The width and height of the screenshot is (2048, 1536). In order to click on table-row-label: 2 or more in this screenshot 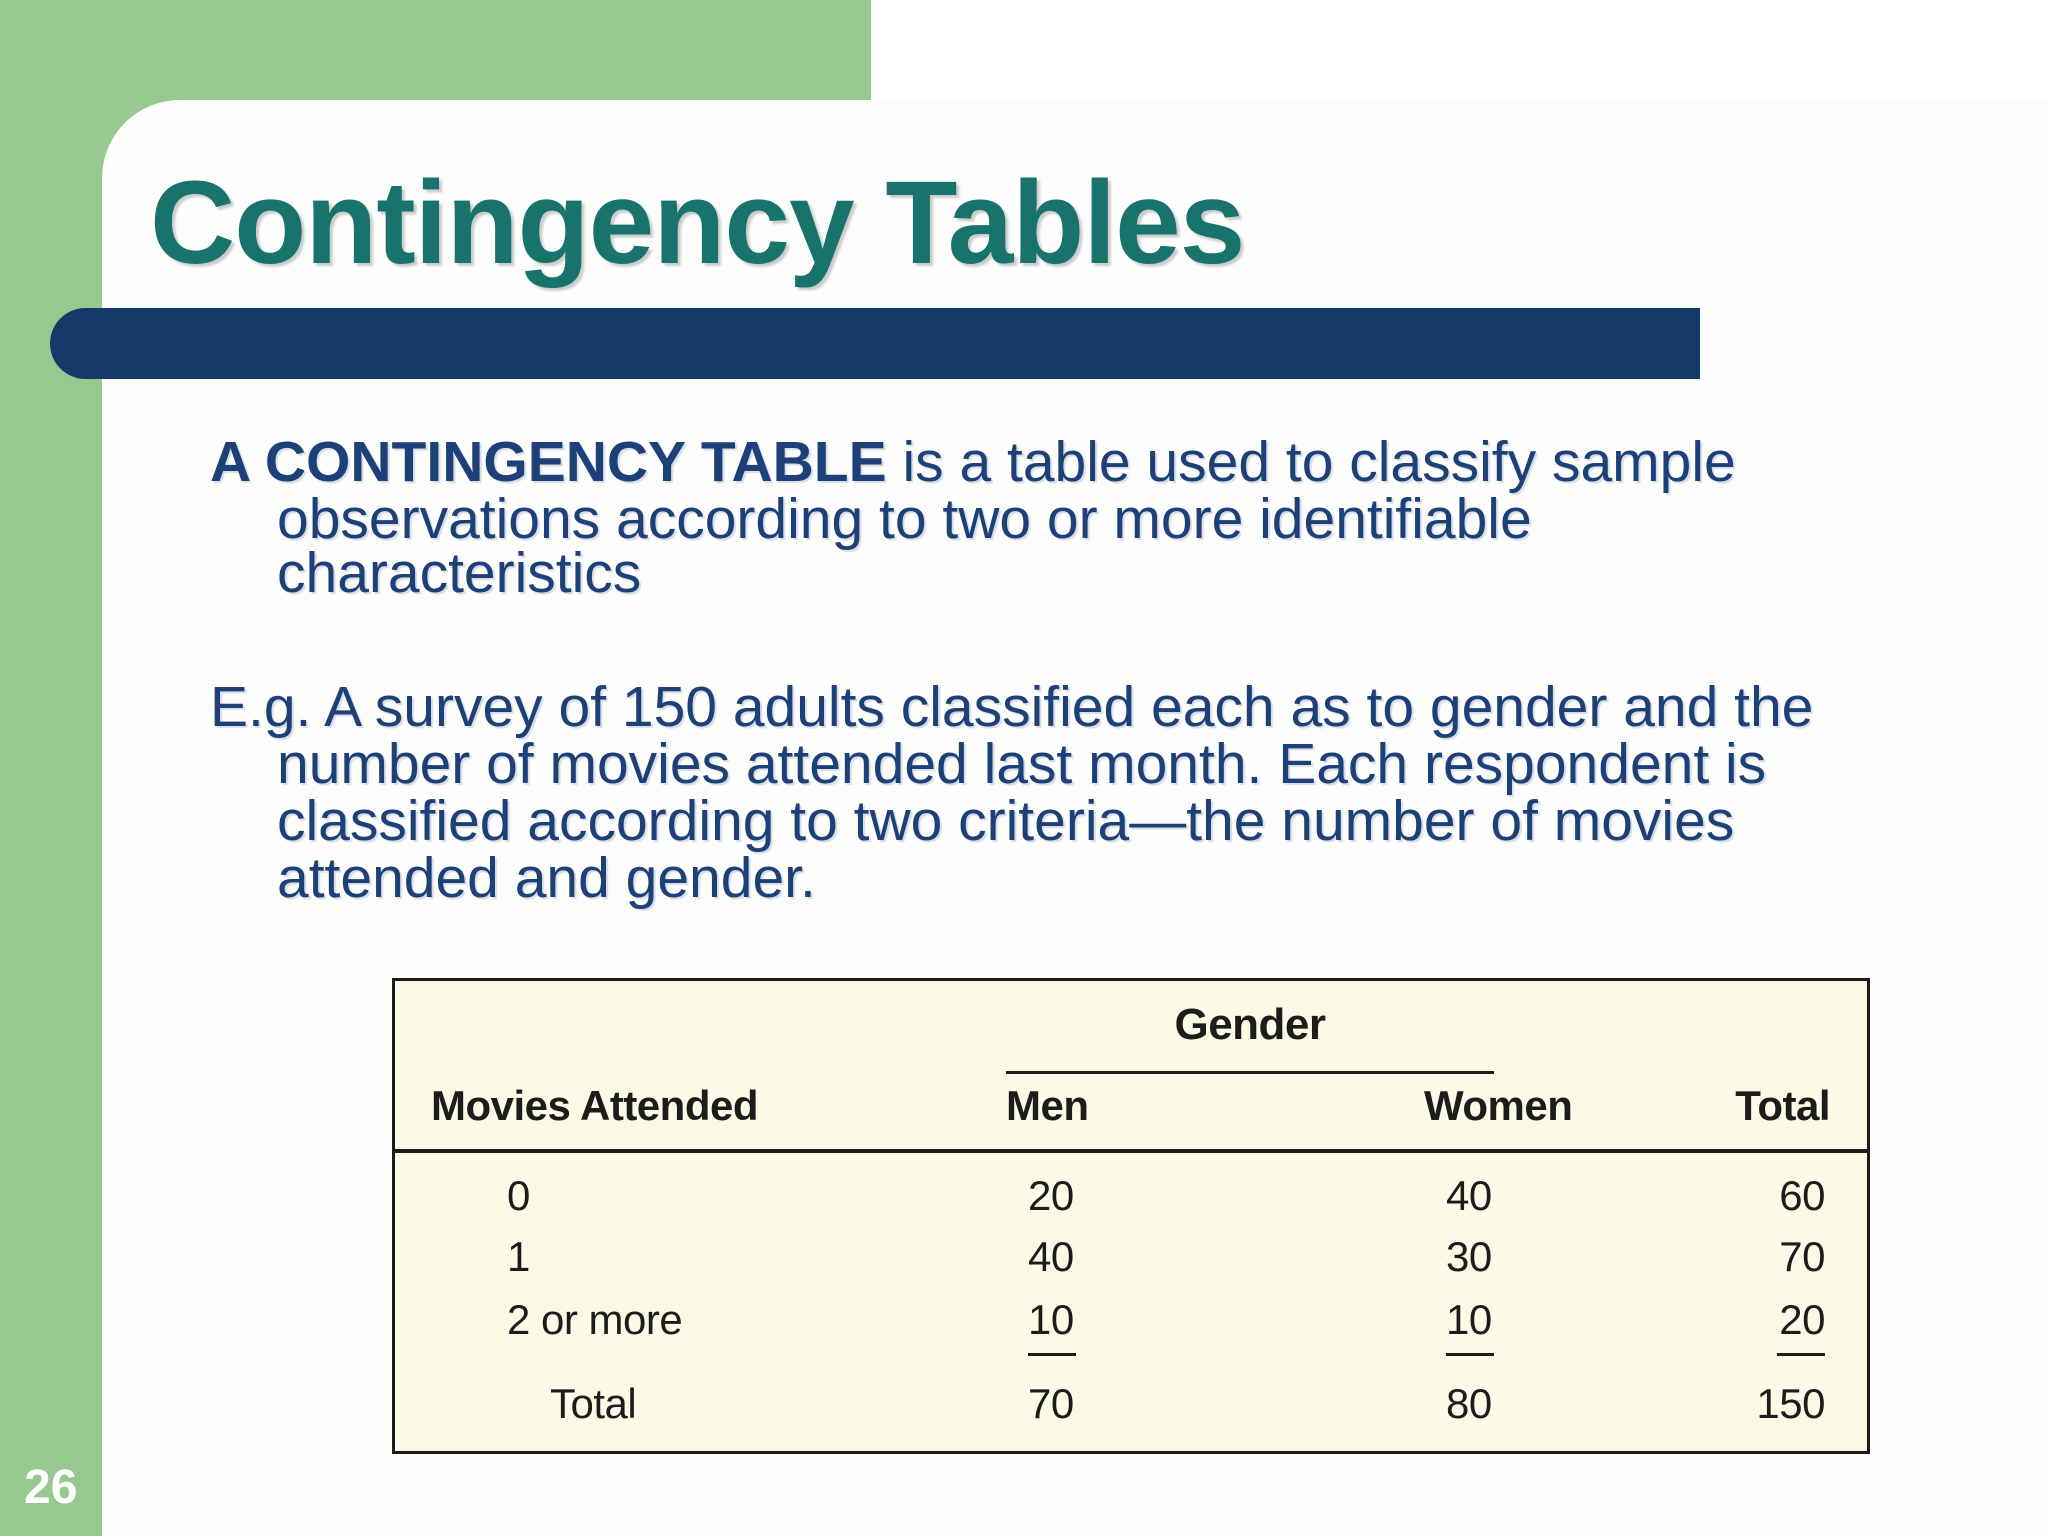, I will do `click(595, 1319)`.